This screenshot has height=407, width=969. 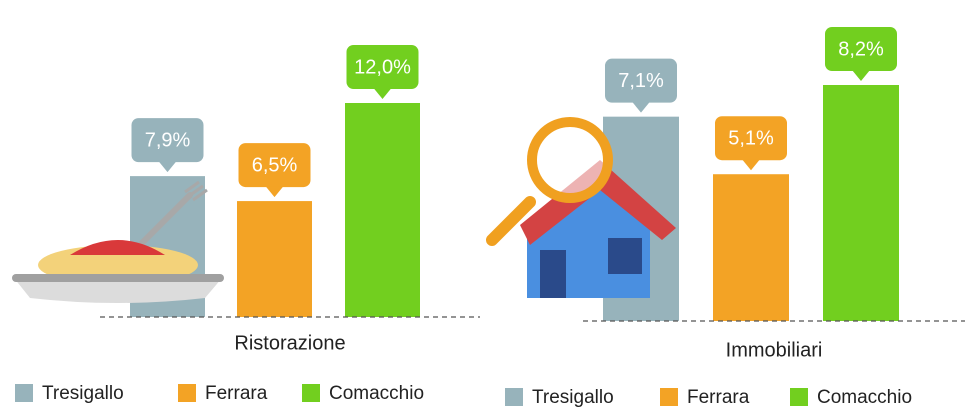 What do you see at coordinates (289, 343) in the screenshot?
I see `category-label: Ristorazione` at bounding box center [289, 343].